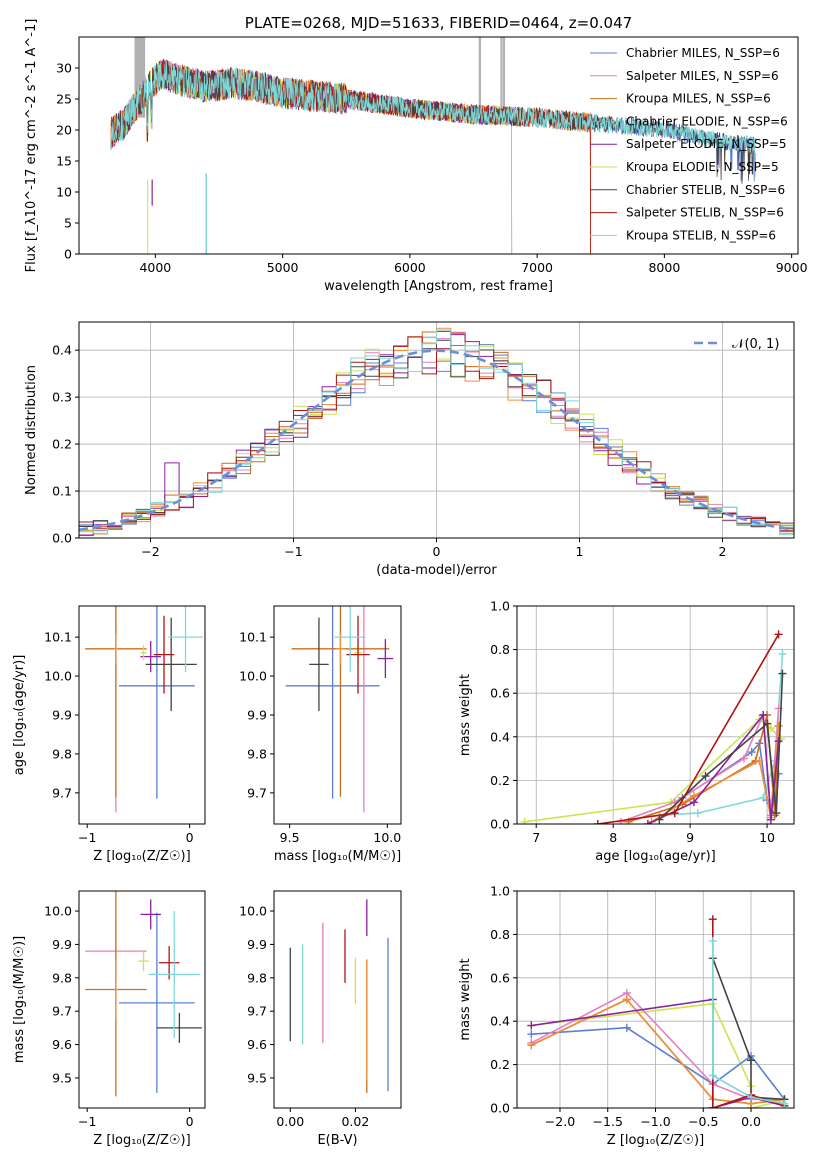 Image resolution: width=819 pixels, height=1170 pixels. What do you see at coordinates (723, 551) in the screenshot?
I see `x-tick-label: 2` at bounding box center [723, 551].